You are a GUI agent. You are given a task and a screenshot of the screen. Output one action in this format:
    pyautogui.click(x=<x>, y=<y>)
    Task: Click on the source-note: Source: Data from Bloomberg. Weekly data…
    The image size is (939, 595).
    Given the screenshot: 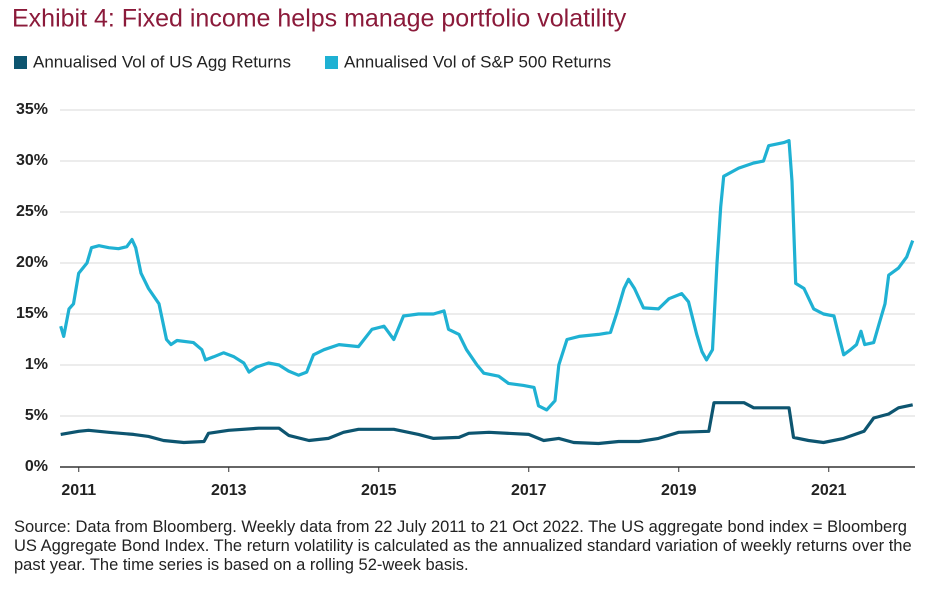 What is the action you would take?
    pyautogui.click(x=463, y=546)
    